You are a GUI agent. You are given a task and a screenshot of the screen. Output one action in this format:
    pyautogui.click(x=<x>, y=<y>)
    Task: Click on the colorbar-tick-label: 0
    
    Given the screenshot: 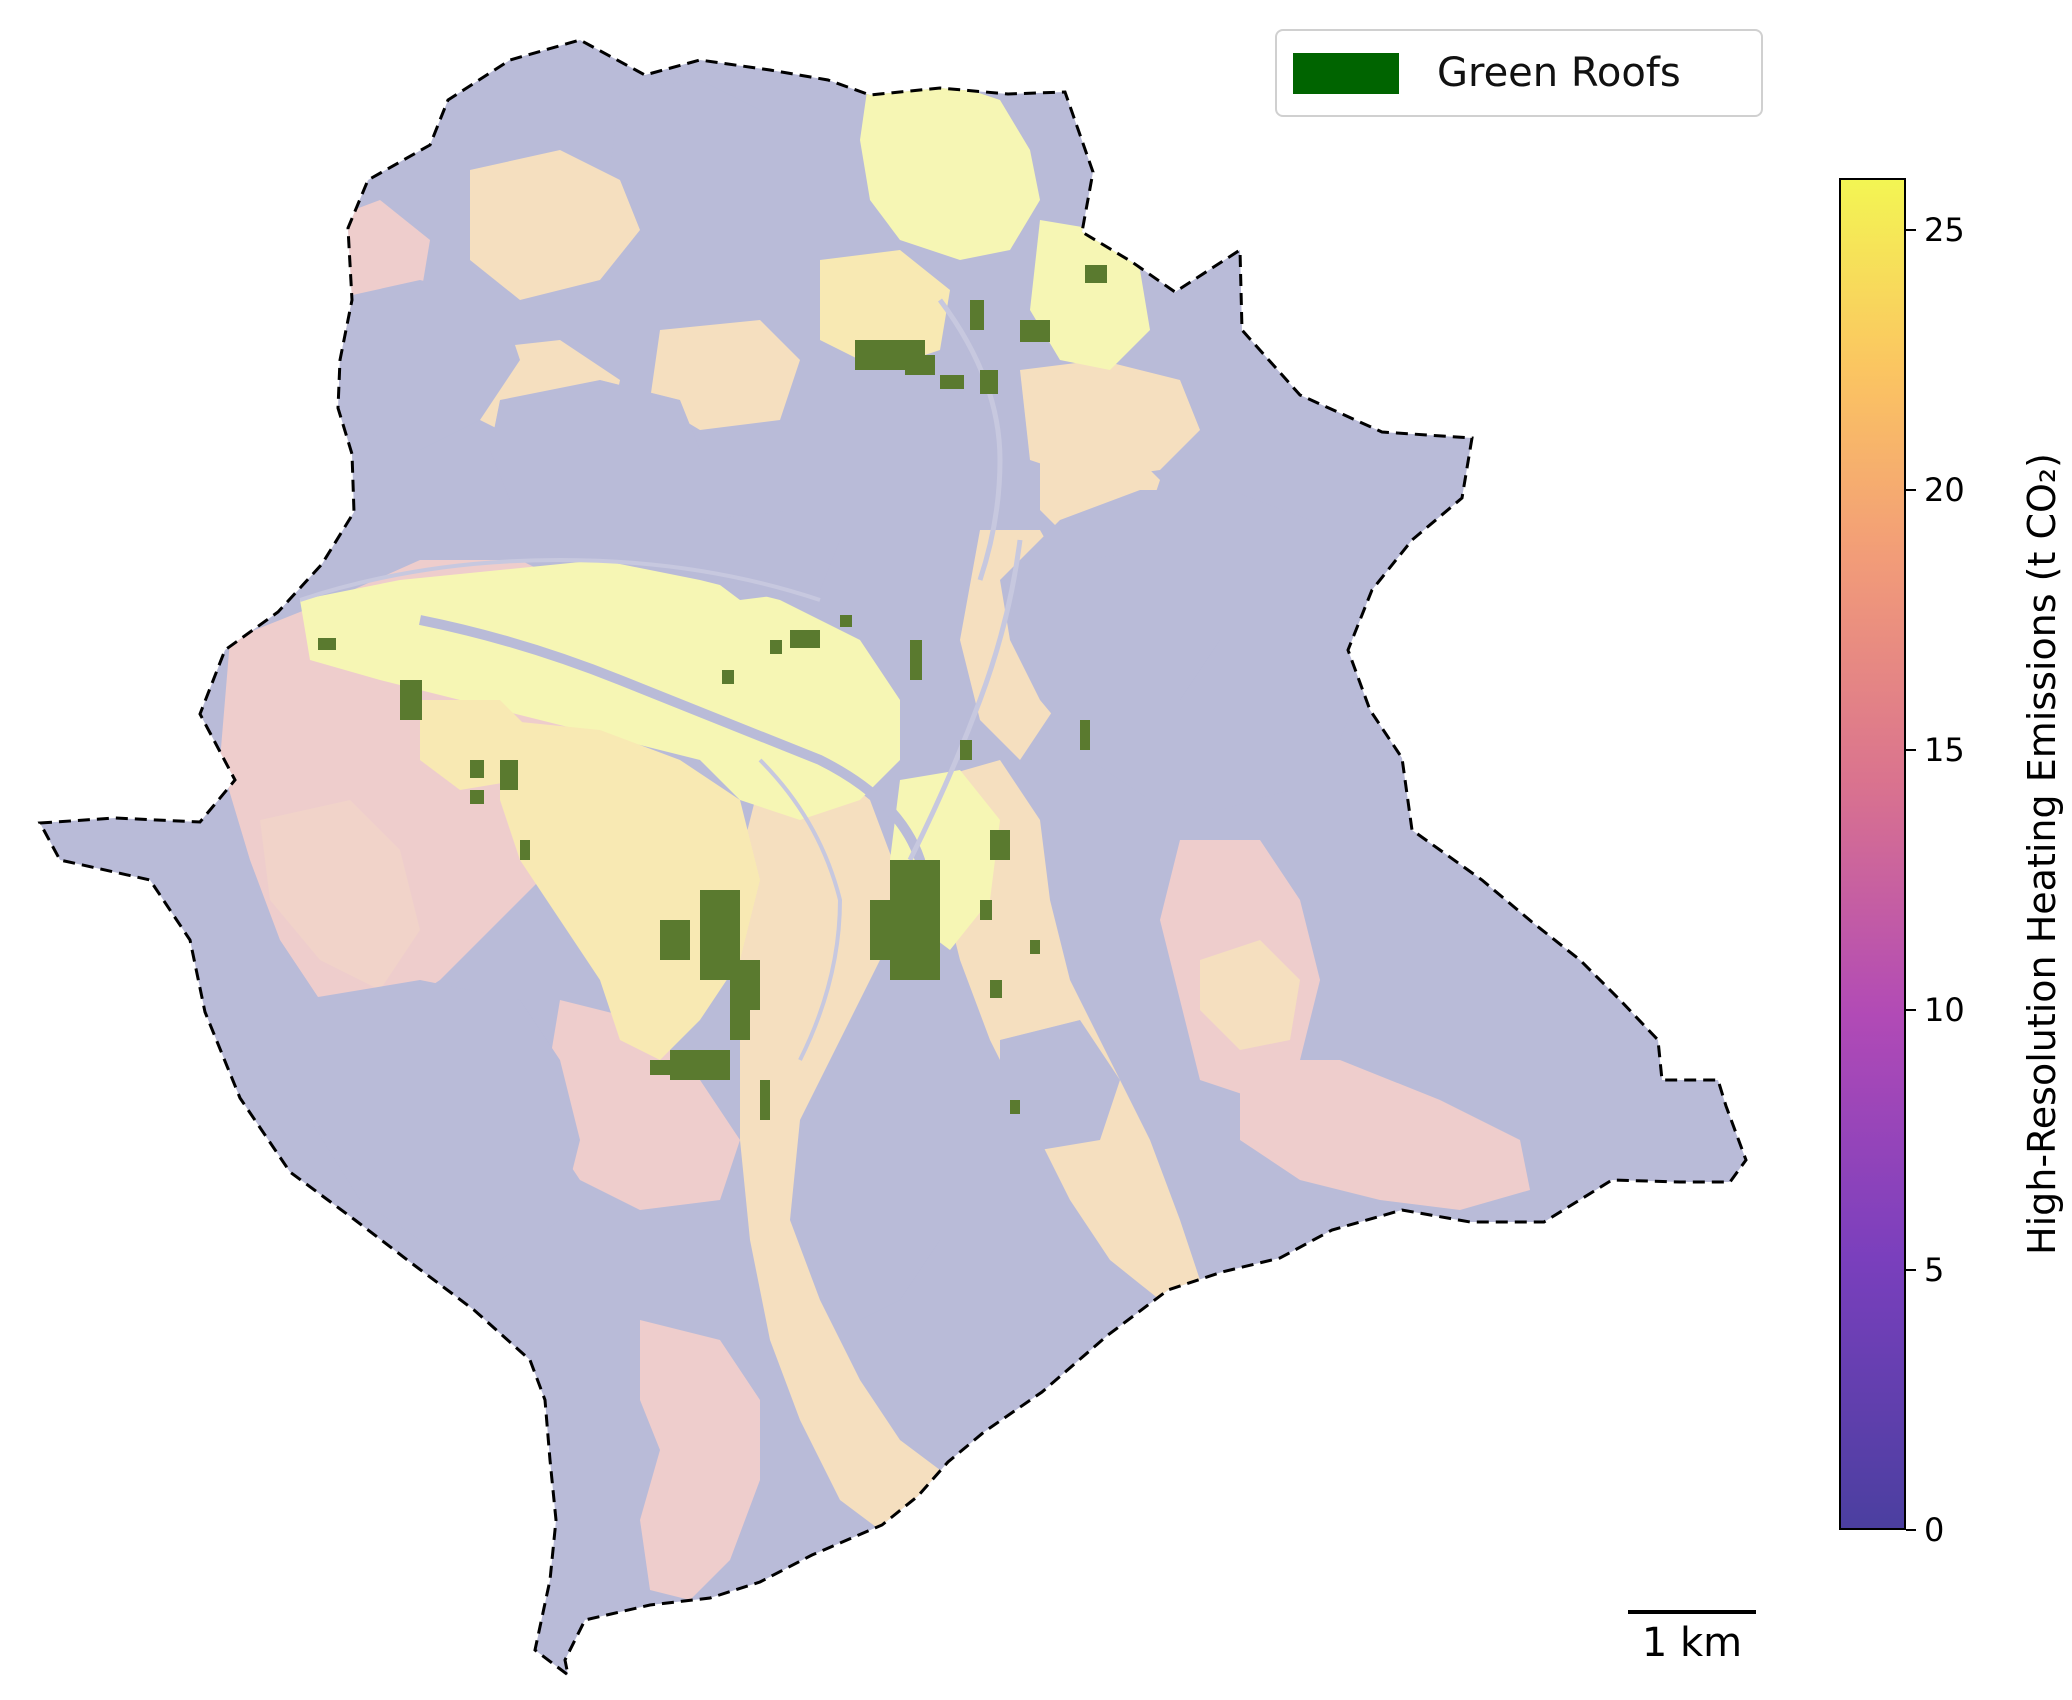 What is the action you would take?
    pyautogui.click(x=1934, y=1530)
    